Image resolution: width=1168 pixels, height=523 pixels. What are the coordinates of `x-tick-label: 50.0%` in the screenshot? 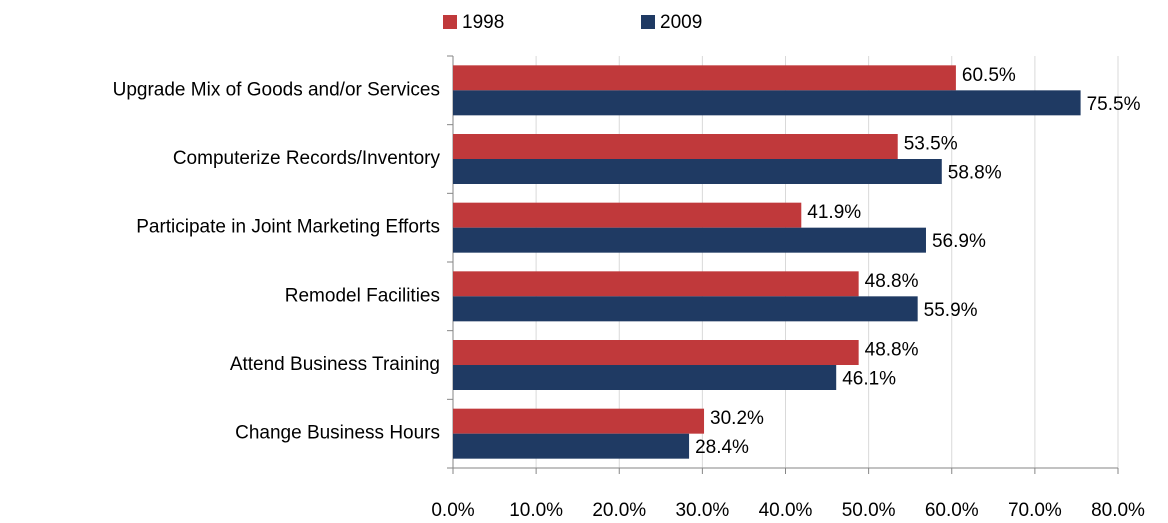 It's located at (869, 510).